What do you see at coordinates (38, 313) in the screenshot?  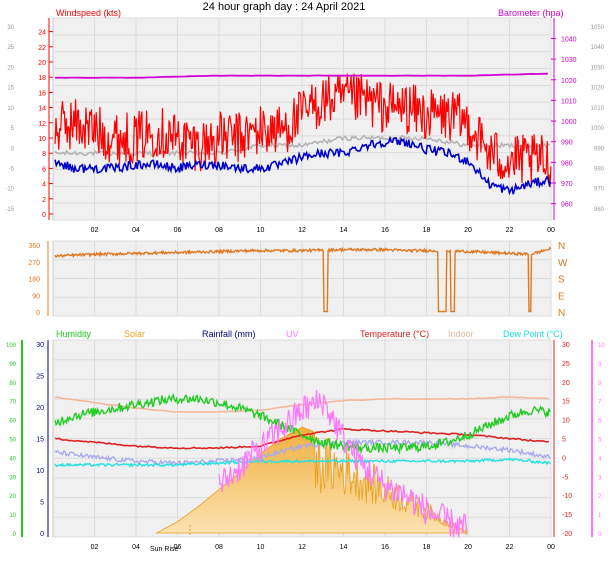 I see `direction-y-tick: 0` at bounding box center [38, 313].